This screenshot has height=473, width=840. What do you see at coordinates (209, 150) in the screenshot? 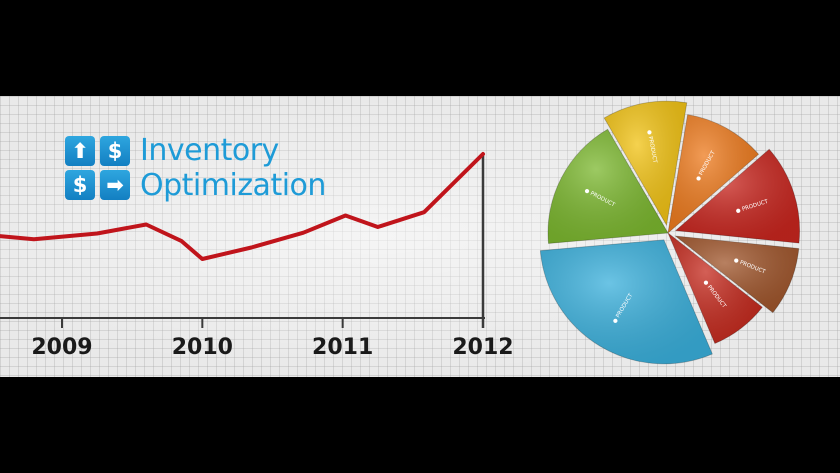
I see `title-line-1: Inventory` at bounding box center [209, 150].